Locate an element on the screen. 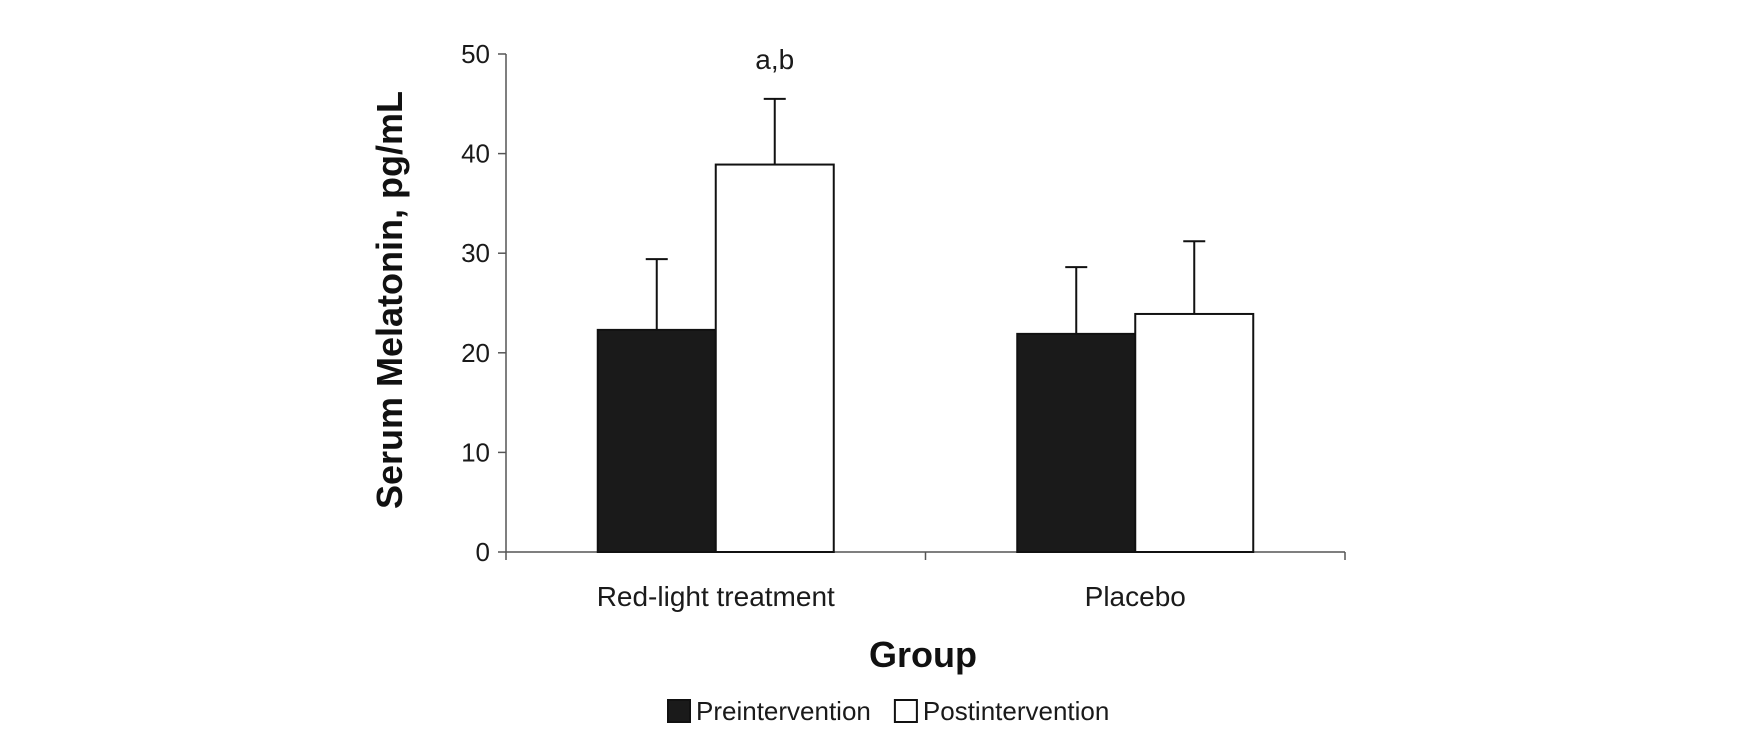  legend: Preintervention Postintervention is located at coordinates (888, 711).